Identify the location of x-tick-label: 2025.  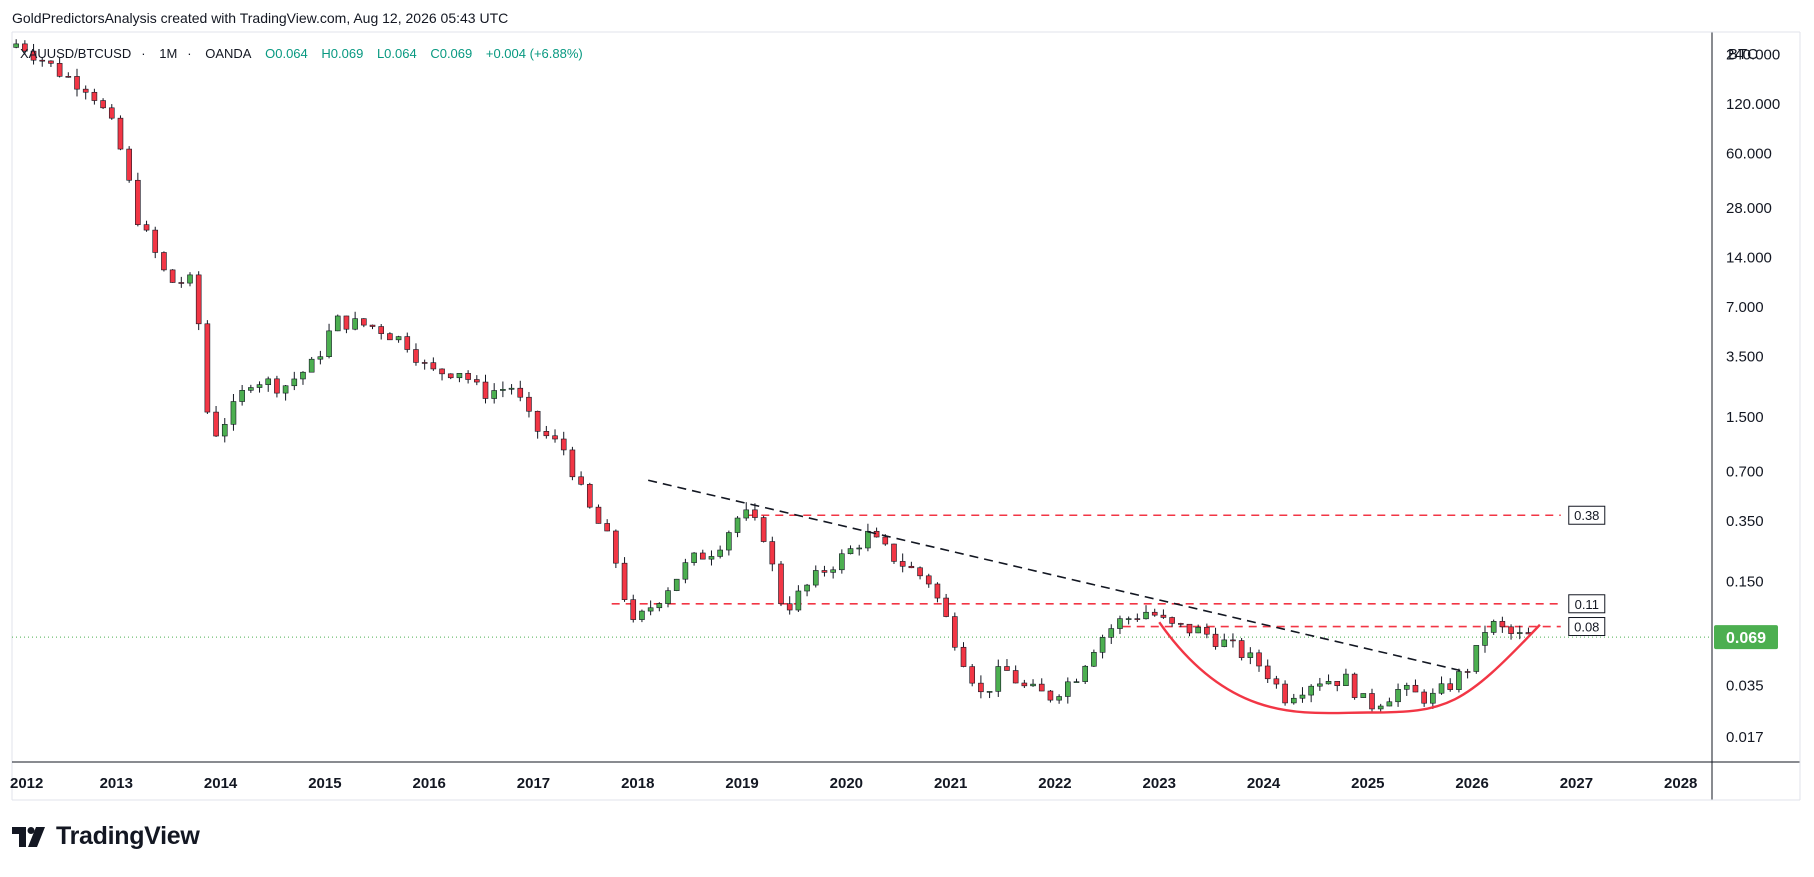
(1367, 783).